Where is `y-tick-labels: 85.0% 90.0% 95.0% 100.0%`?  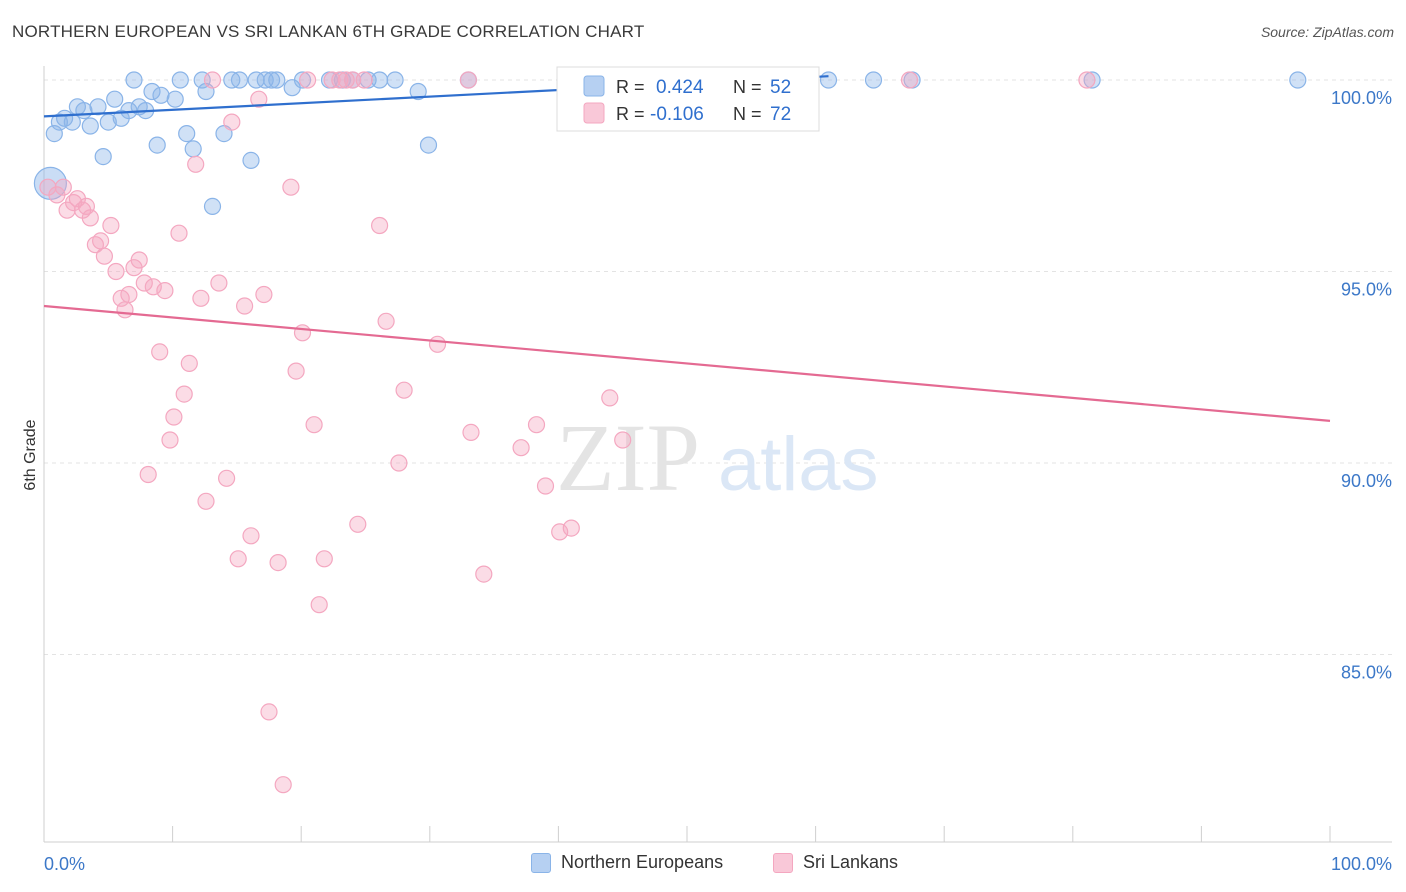
y-tick-labels: 85.0% 90.0% 95.0% 100.0% is located at coordinates (1361, 385).